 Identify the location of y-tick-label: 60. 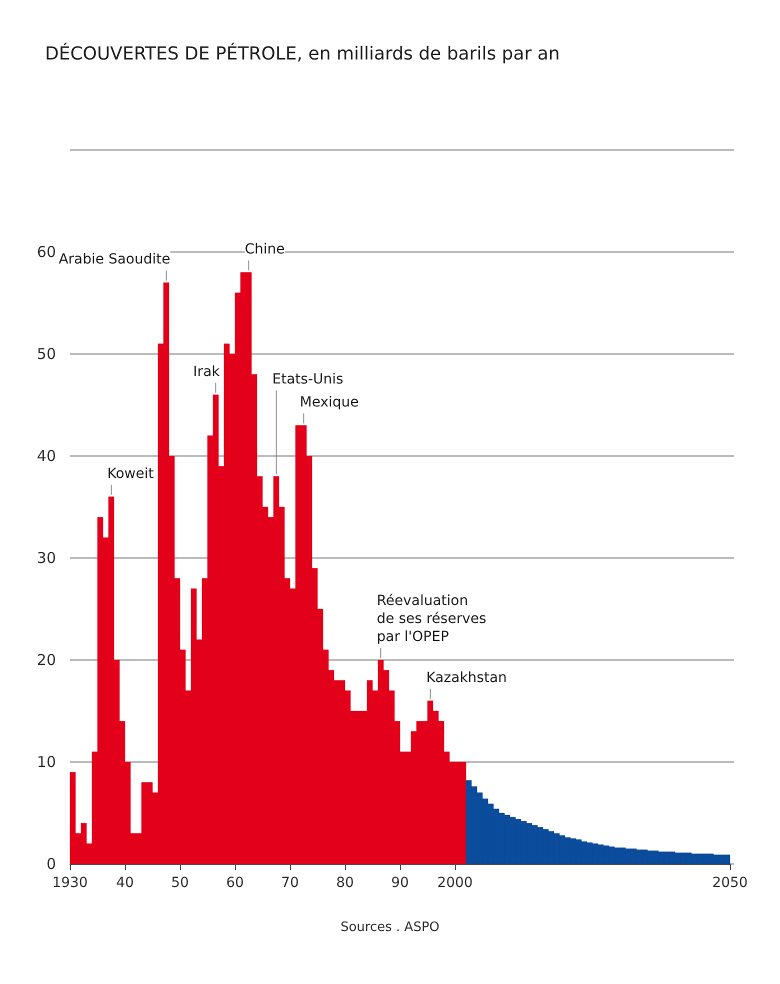
(46, 252).